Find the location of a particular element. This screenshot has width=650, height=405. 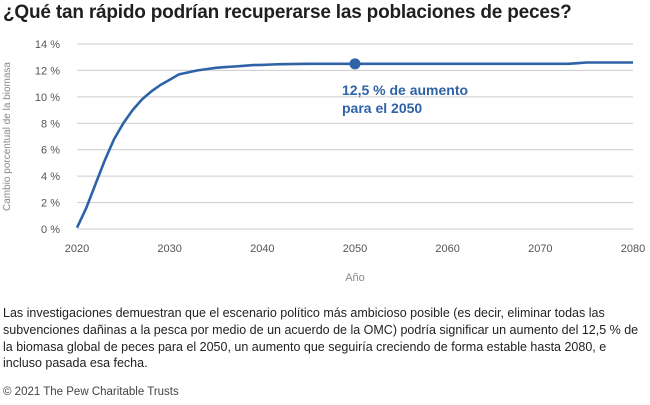

x-tick-label: 2060 is located at coordinates (447, 249).